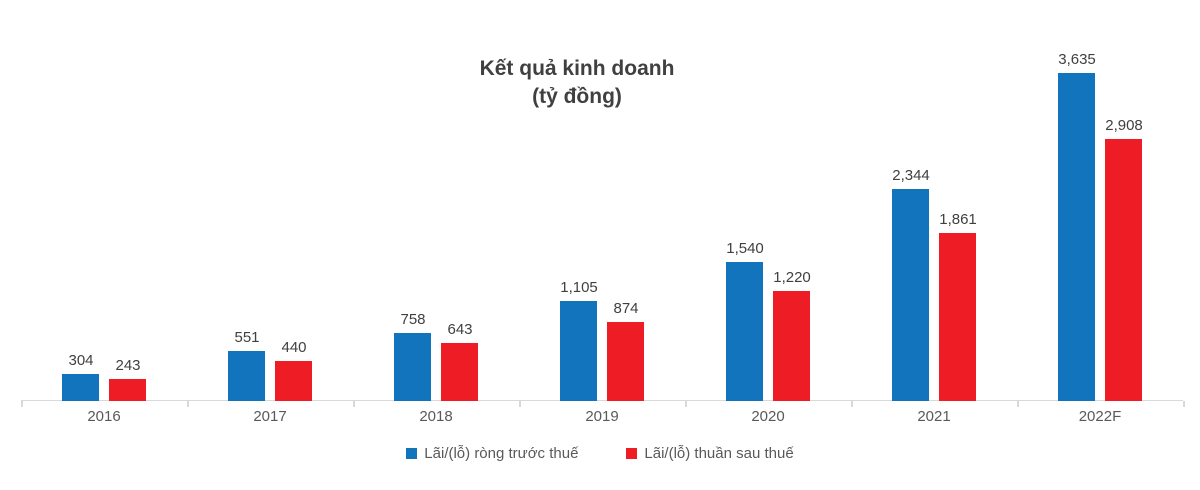  Describe the element at coordinates (1124, 125) in the screenshot. I see `bar-value-label-after-tax-2022F: 2,908` at that location.